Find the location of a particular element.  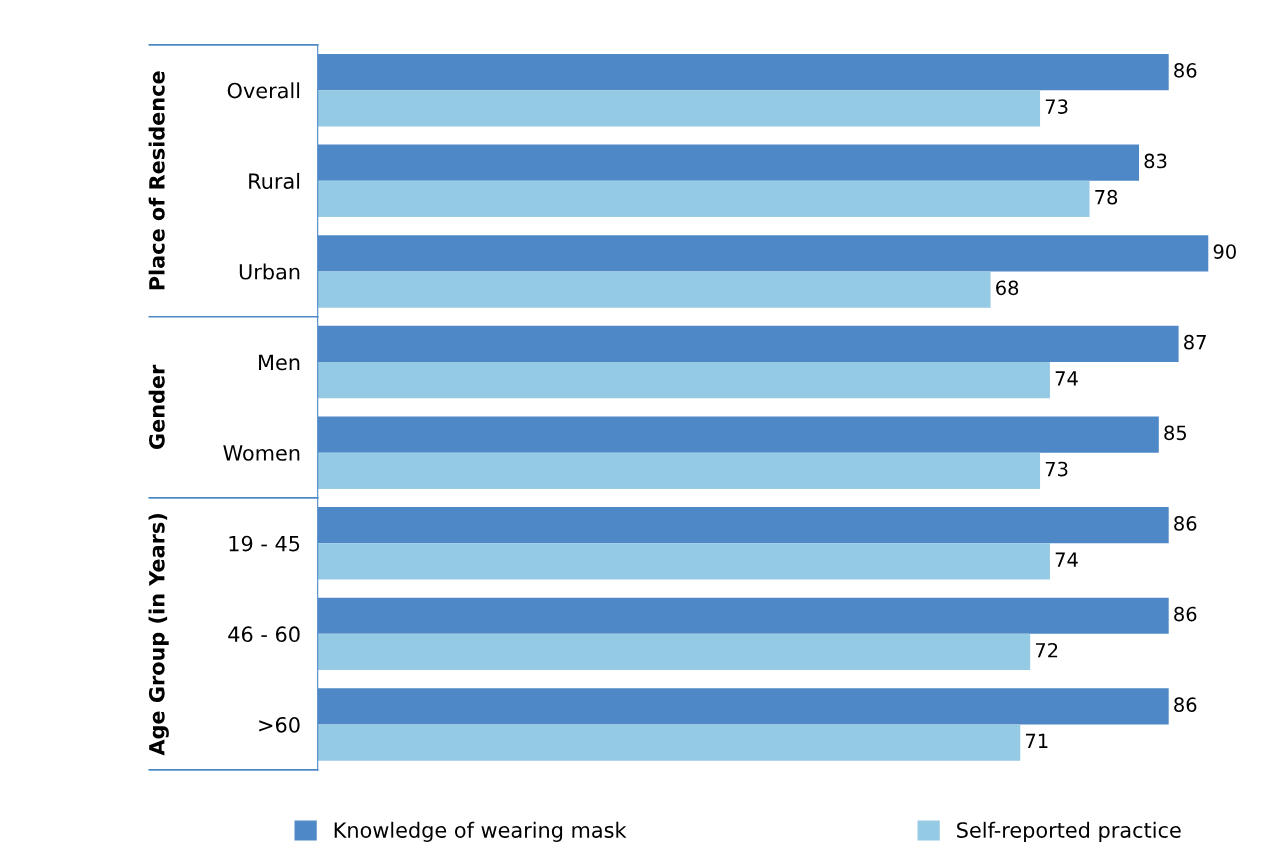

data-label: 90 is located at coordinates (1224, 251).